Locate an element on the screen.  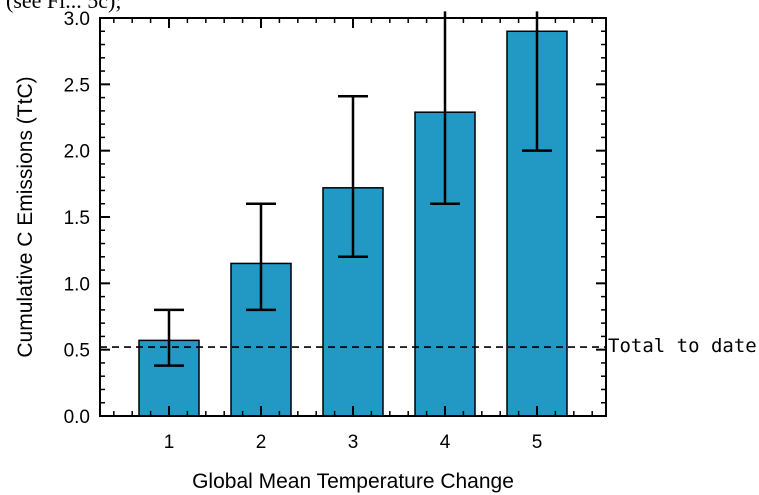
y-tick-label: 1.5 is located at coordinates (77, 218).